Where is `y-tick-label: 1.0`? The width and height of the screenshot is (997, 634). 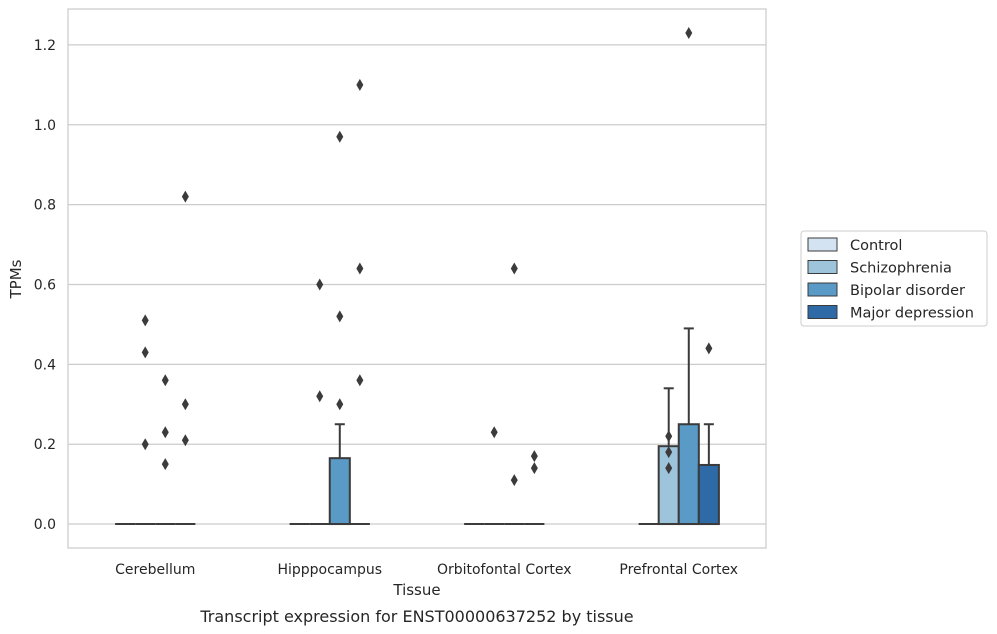 y-tick-label: 1.0 is located at coordinates (45, 126).